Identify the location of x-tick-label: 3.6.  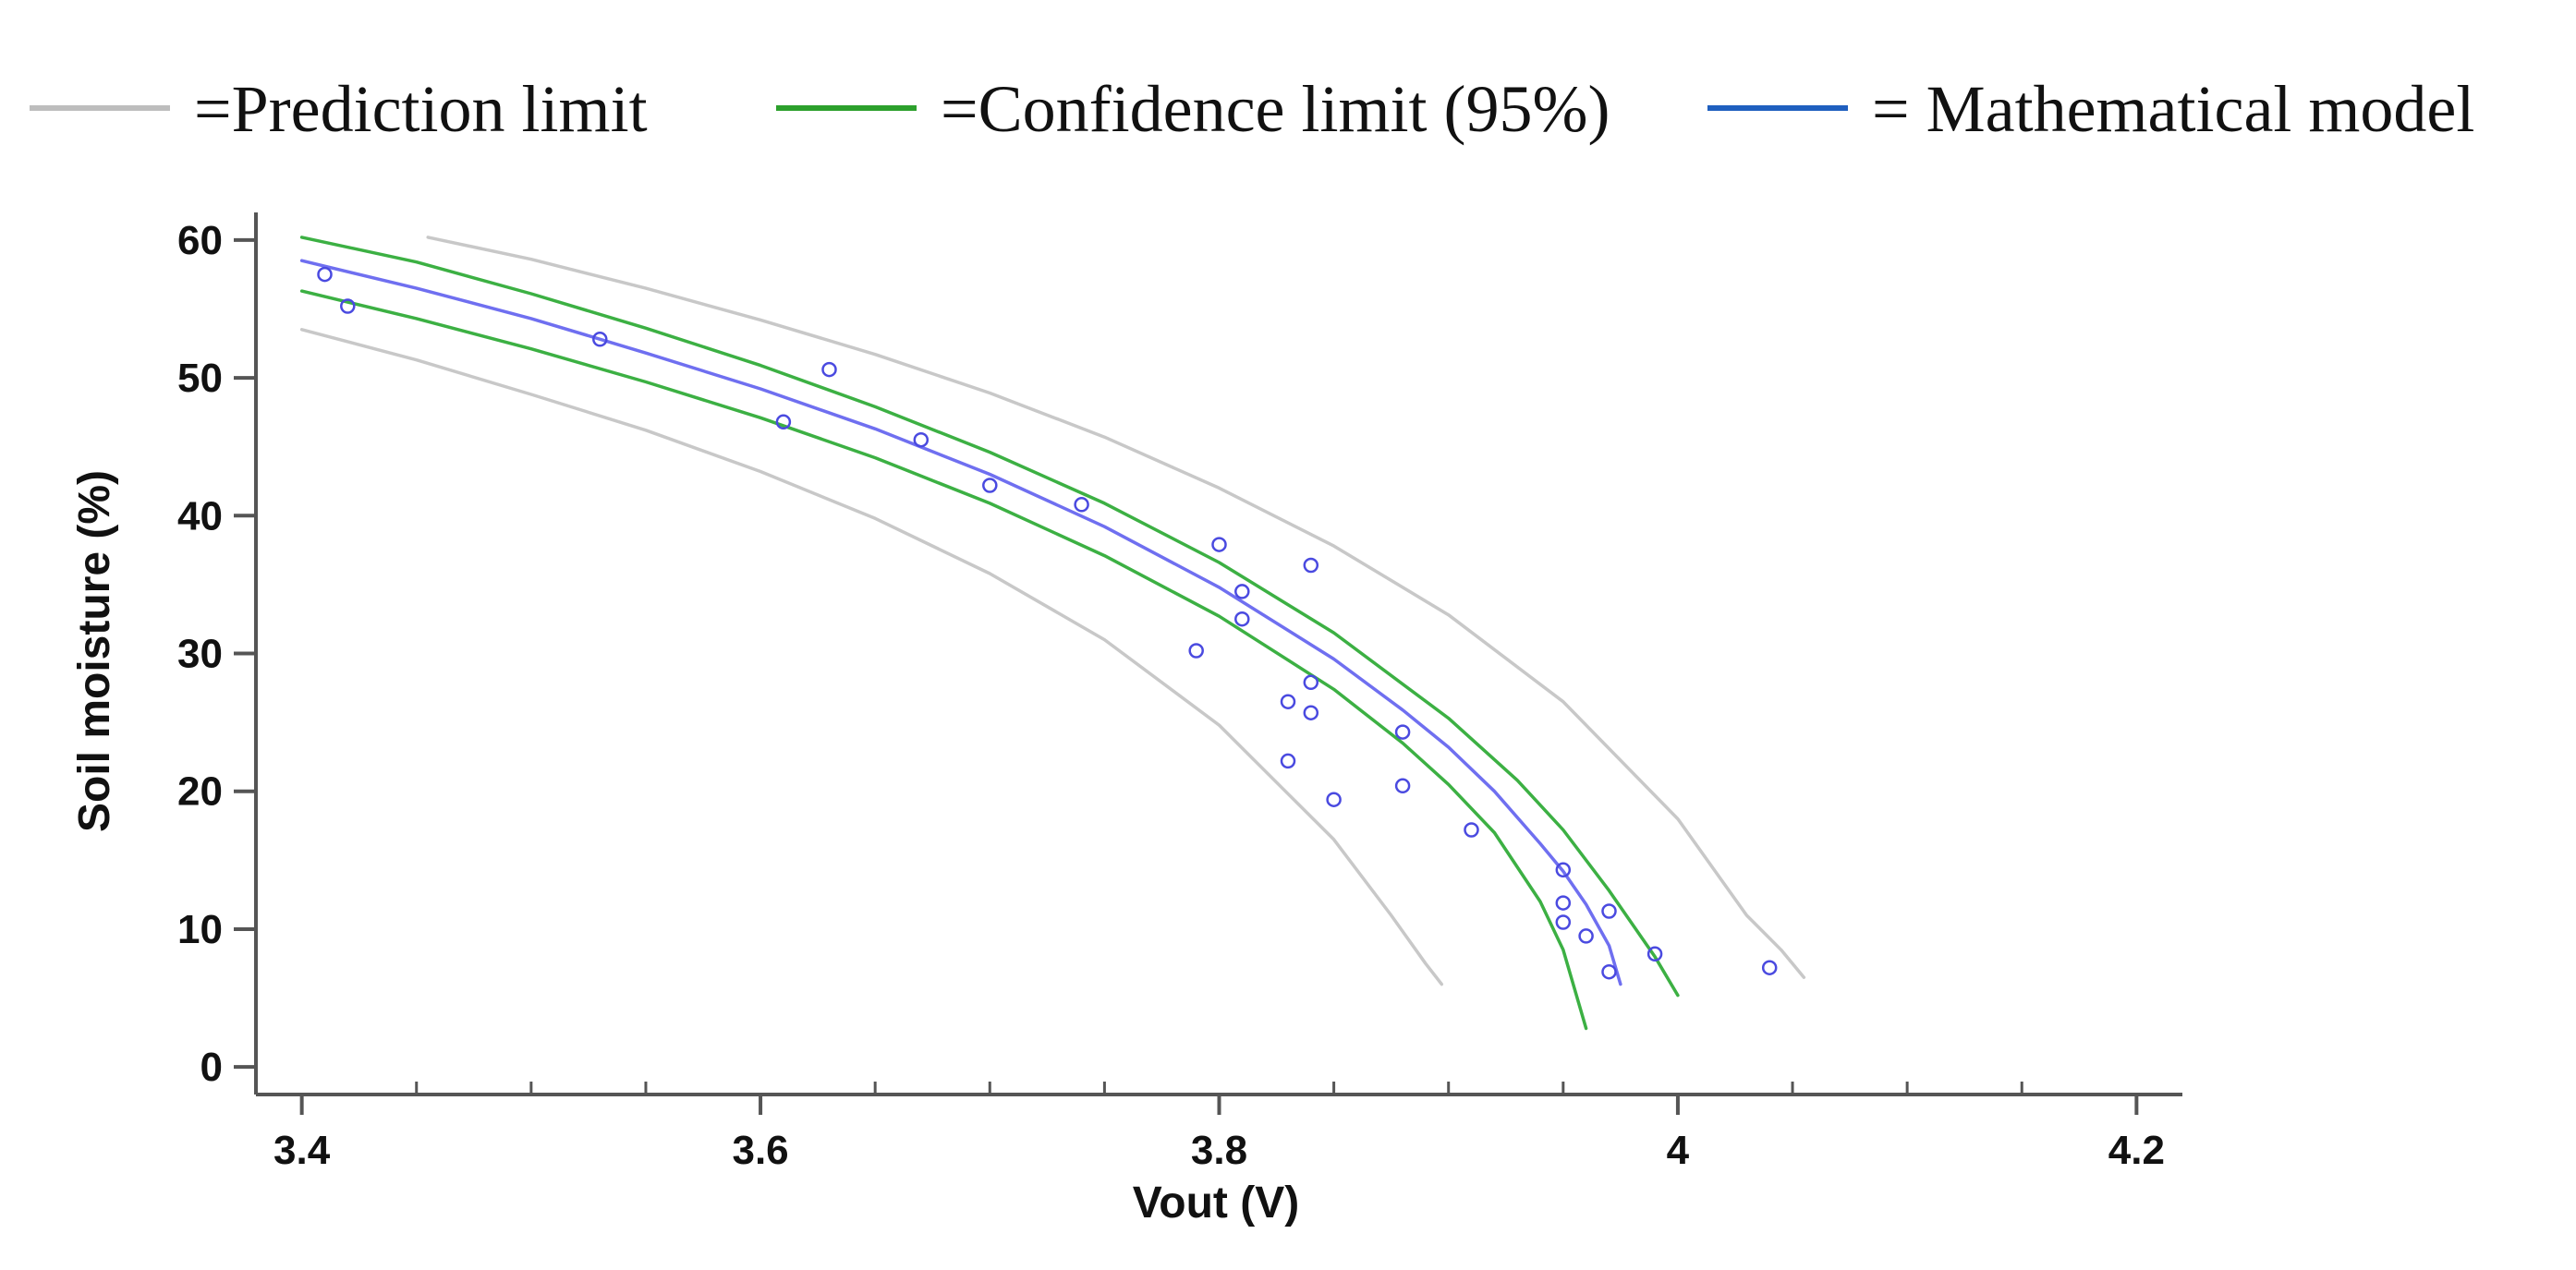
(760, 1150).